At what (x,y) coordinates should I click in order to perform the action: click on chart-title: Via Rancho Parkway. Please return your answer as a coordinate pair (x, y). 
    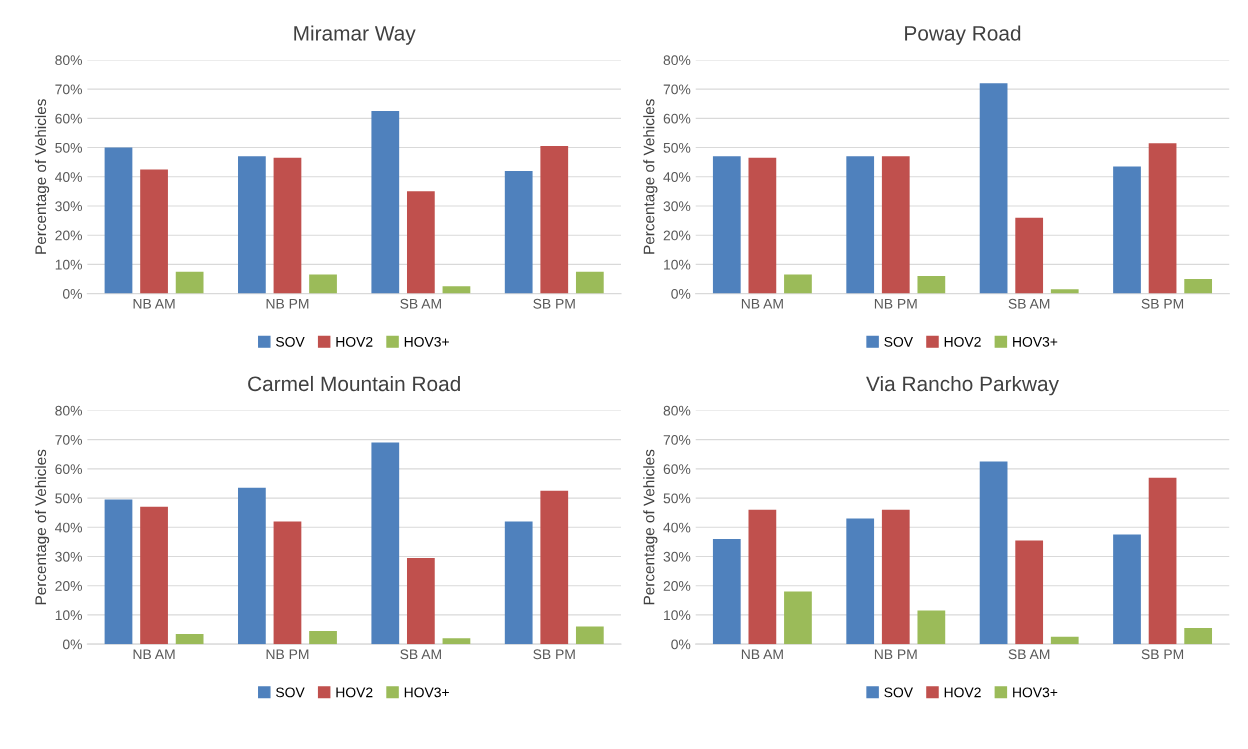
    Looking at the image, I should click on (962, 385).